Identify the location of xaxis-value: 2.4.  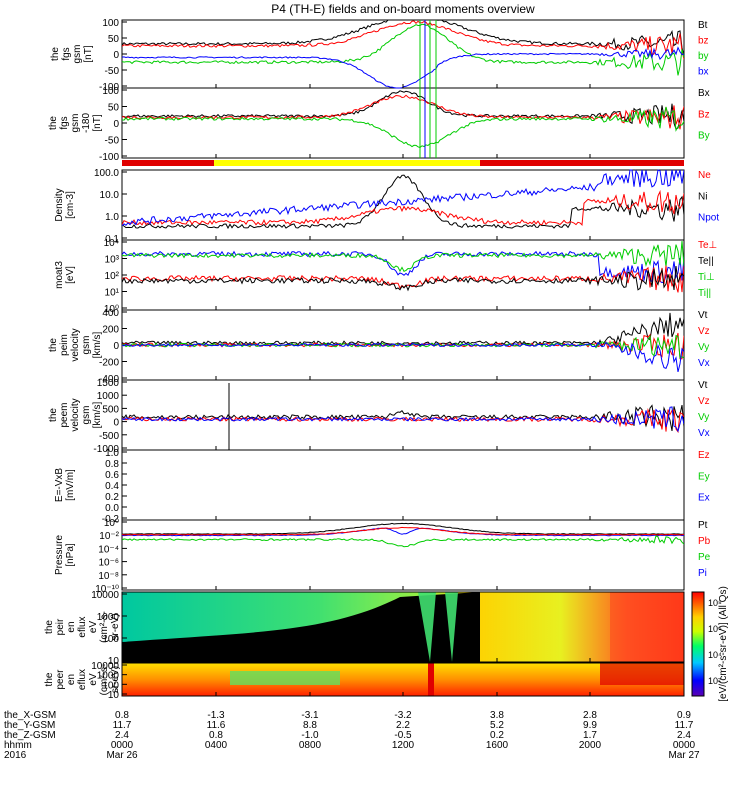
(684, 735).